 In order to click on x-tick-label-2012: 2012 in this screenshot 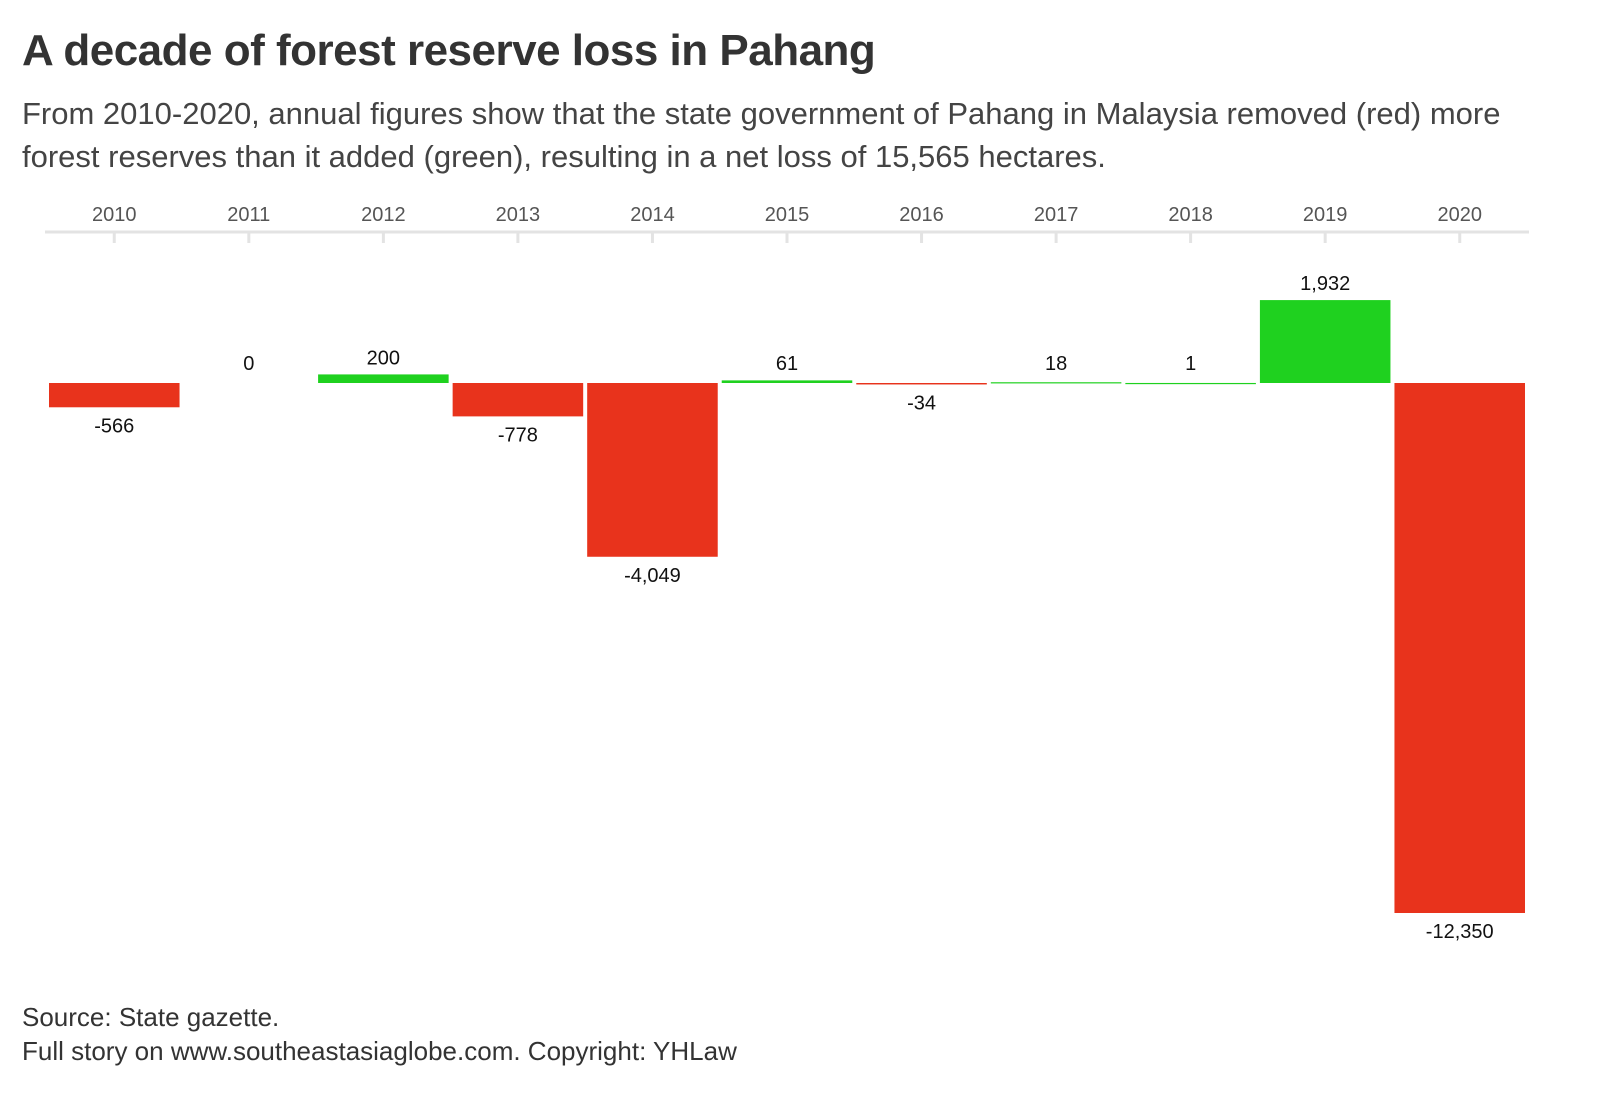, I will do `click(383, 215)`.